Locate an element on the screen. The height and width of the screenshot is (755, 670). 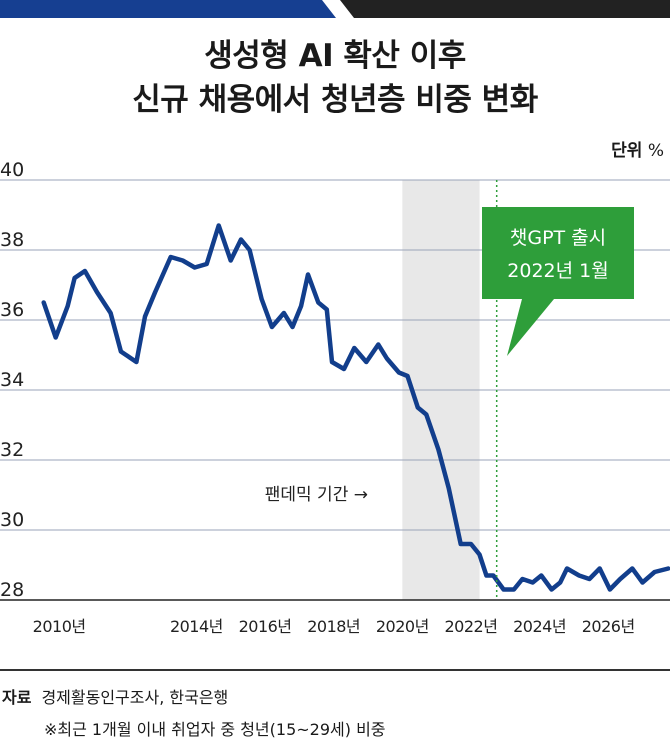
top-bar-blue-segment is located at coordinates (168, 9).